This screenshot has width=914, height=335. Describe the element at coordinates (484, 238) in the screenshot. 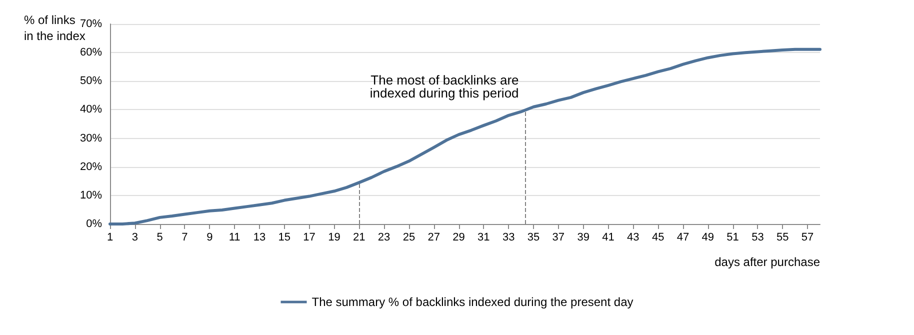

I see `x-tick-label: 31` at that location.